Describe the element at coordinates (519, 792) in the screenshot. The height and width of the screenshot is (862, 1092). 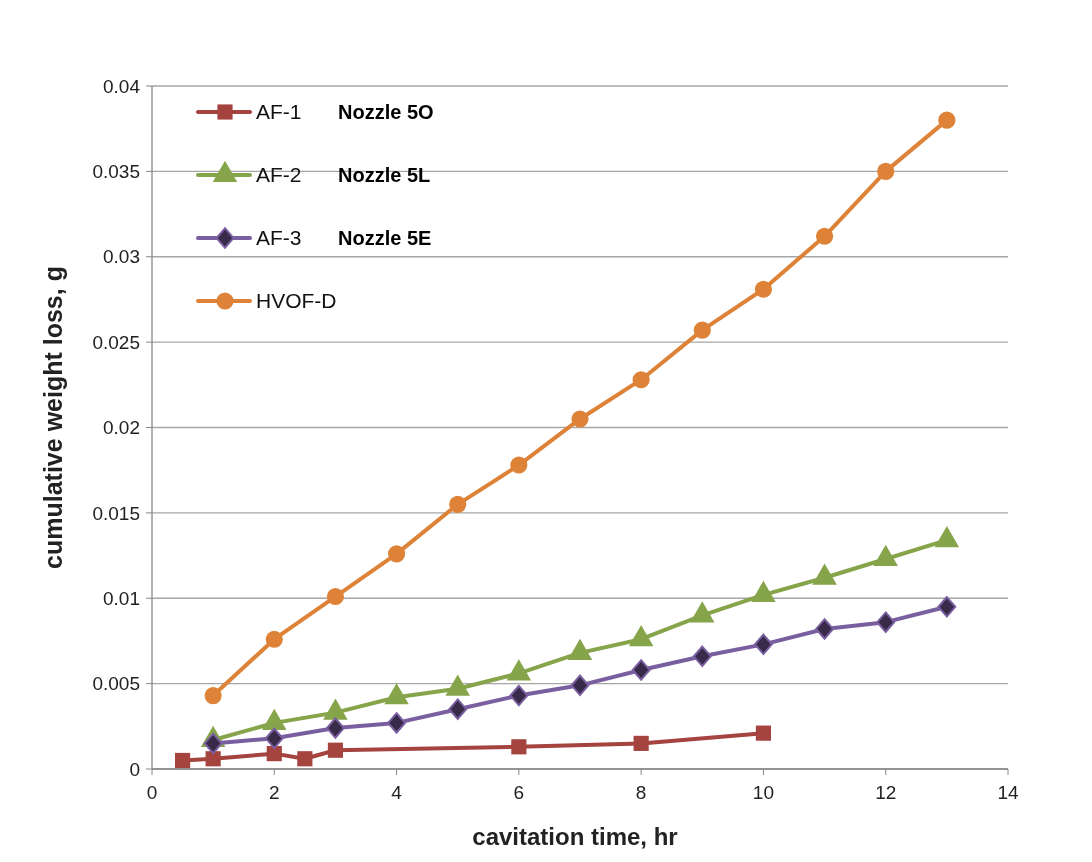
I see `x-tick-label: 6` at that location.